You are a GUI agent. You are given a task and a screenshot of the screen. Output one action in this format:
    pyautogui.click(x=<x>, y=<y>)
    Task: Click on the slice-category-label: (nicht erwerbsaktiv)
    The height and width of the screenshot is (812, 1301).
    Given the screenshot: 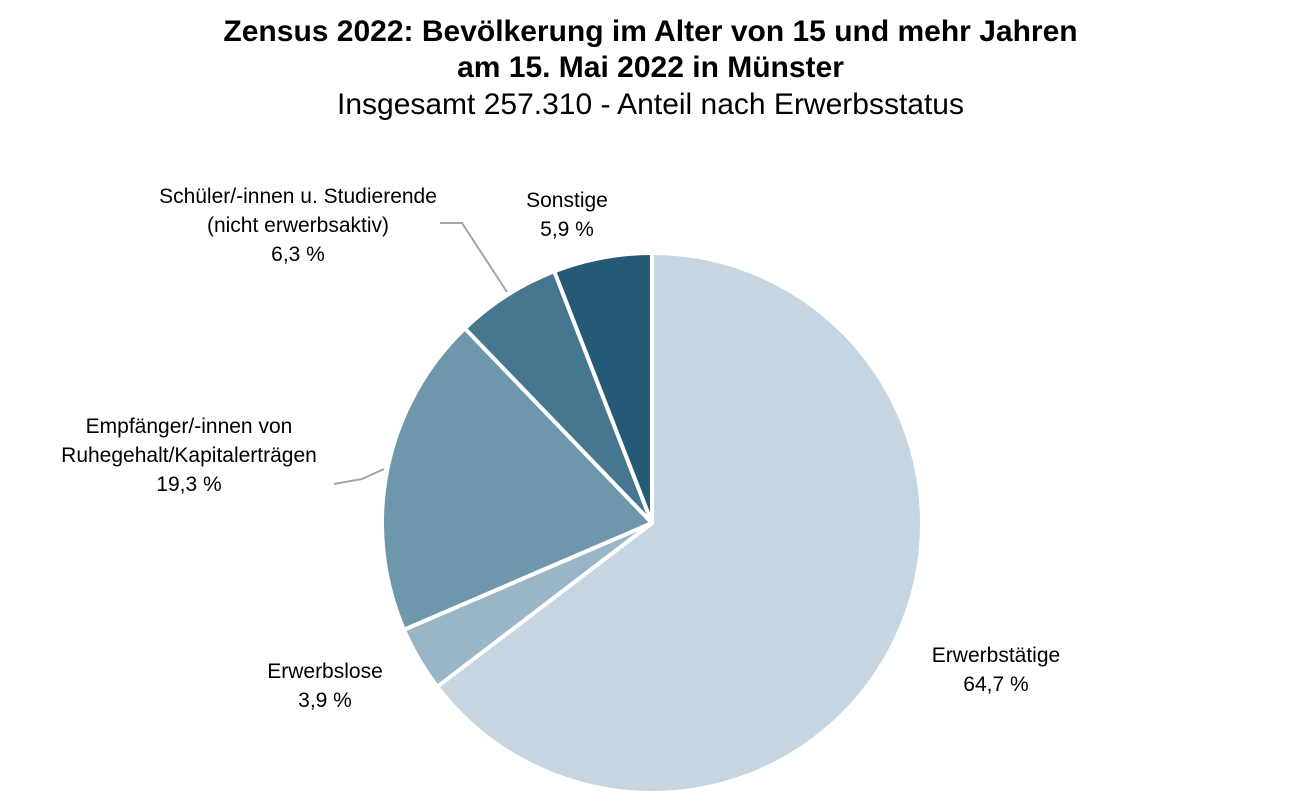 What is the action you would take?
    pyautogui.click(x=298, y=225)
    